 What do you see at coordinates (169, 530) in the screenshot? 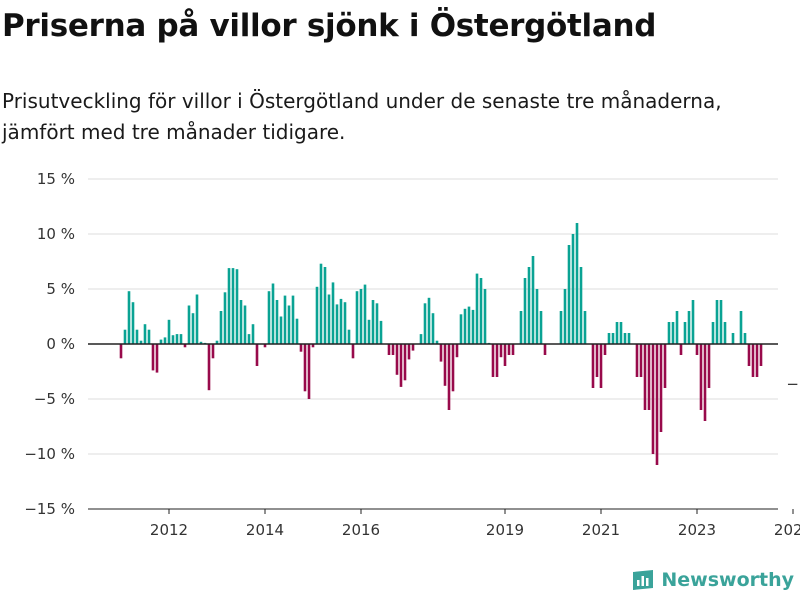
I see `x-tick-label: 2012` at bounding box center [169, 530].